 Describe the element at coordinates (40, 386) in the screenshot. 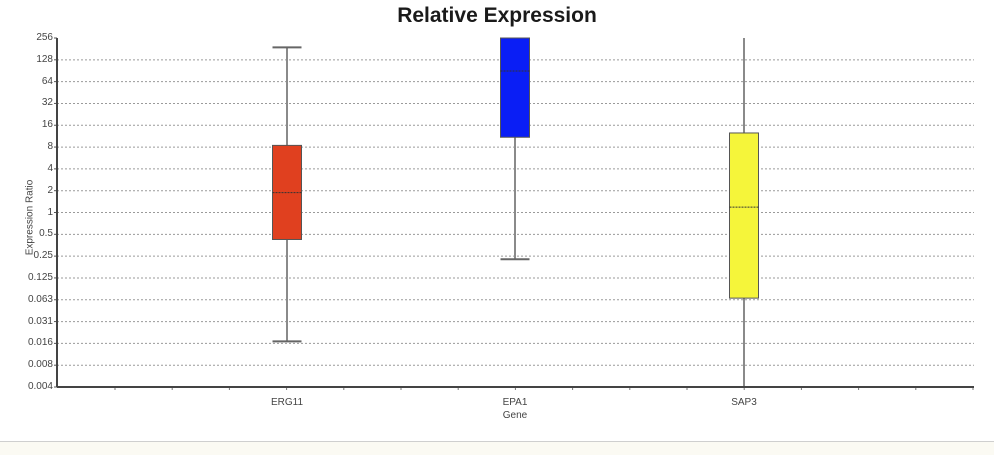

I see `y-tick-label: 0.004` at that location.